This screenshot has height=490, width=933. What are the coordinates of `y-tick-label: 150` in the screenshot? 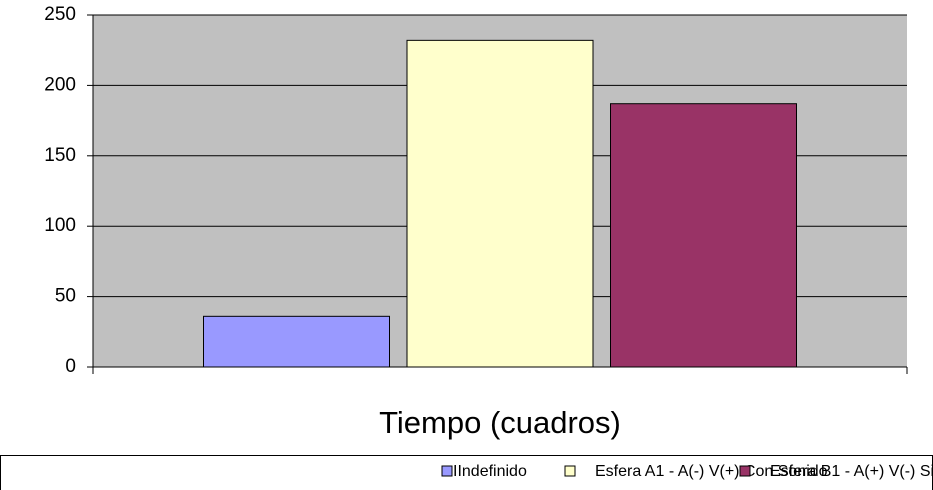 It's located at (60, 155).